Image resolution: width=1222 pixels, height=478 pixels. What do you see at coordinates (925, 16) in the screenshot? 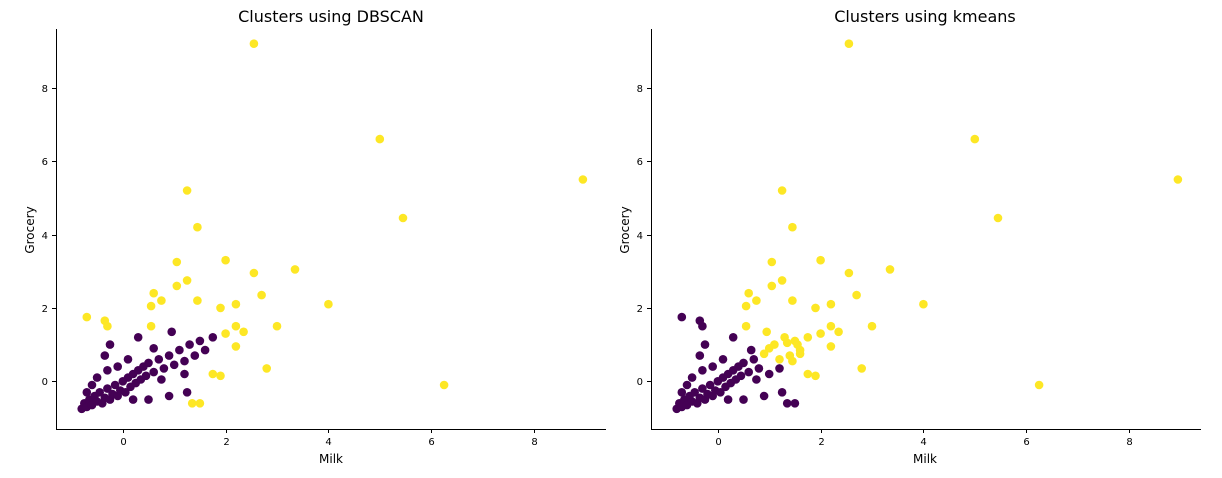
I see `chart-title: Clusters using kmeans` at bounding box center [925, 16].